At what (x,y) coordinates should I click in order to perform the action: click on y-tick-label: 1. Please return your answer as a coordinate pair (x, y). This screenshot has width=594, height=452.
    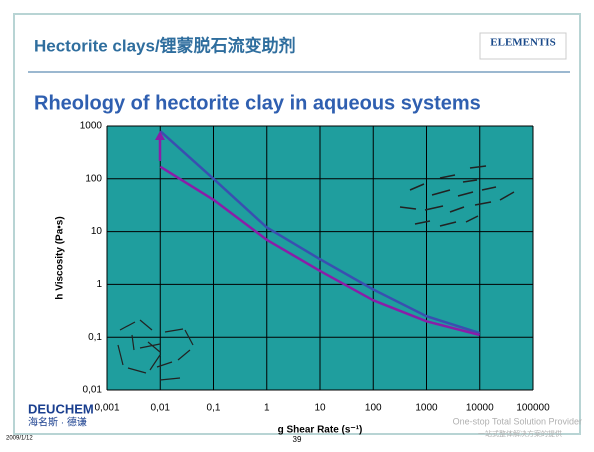
    Looking at the image, I should click on (99, 284).